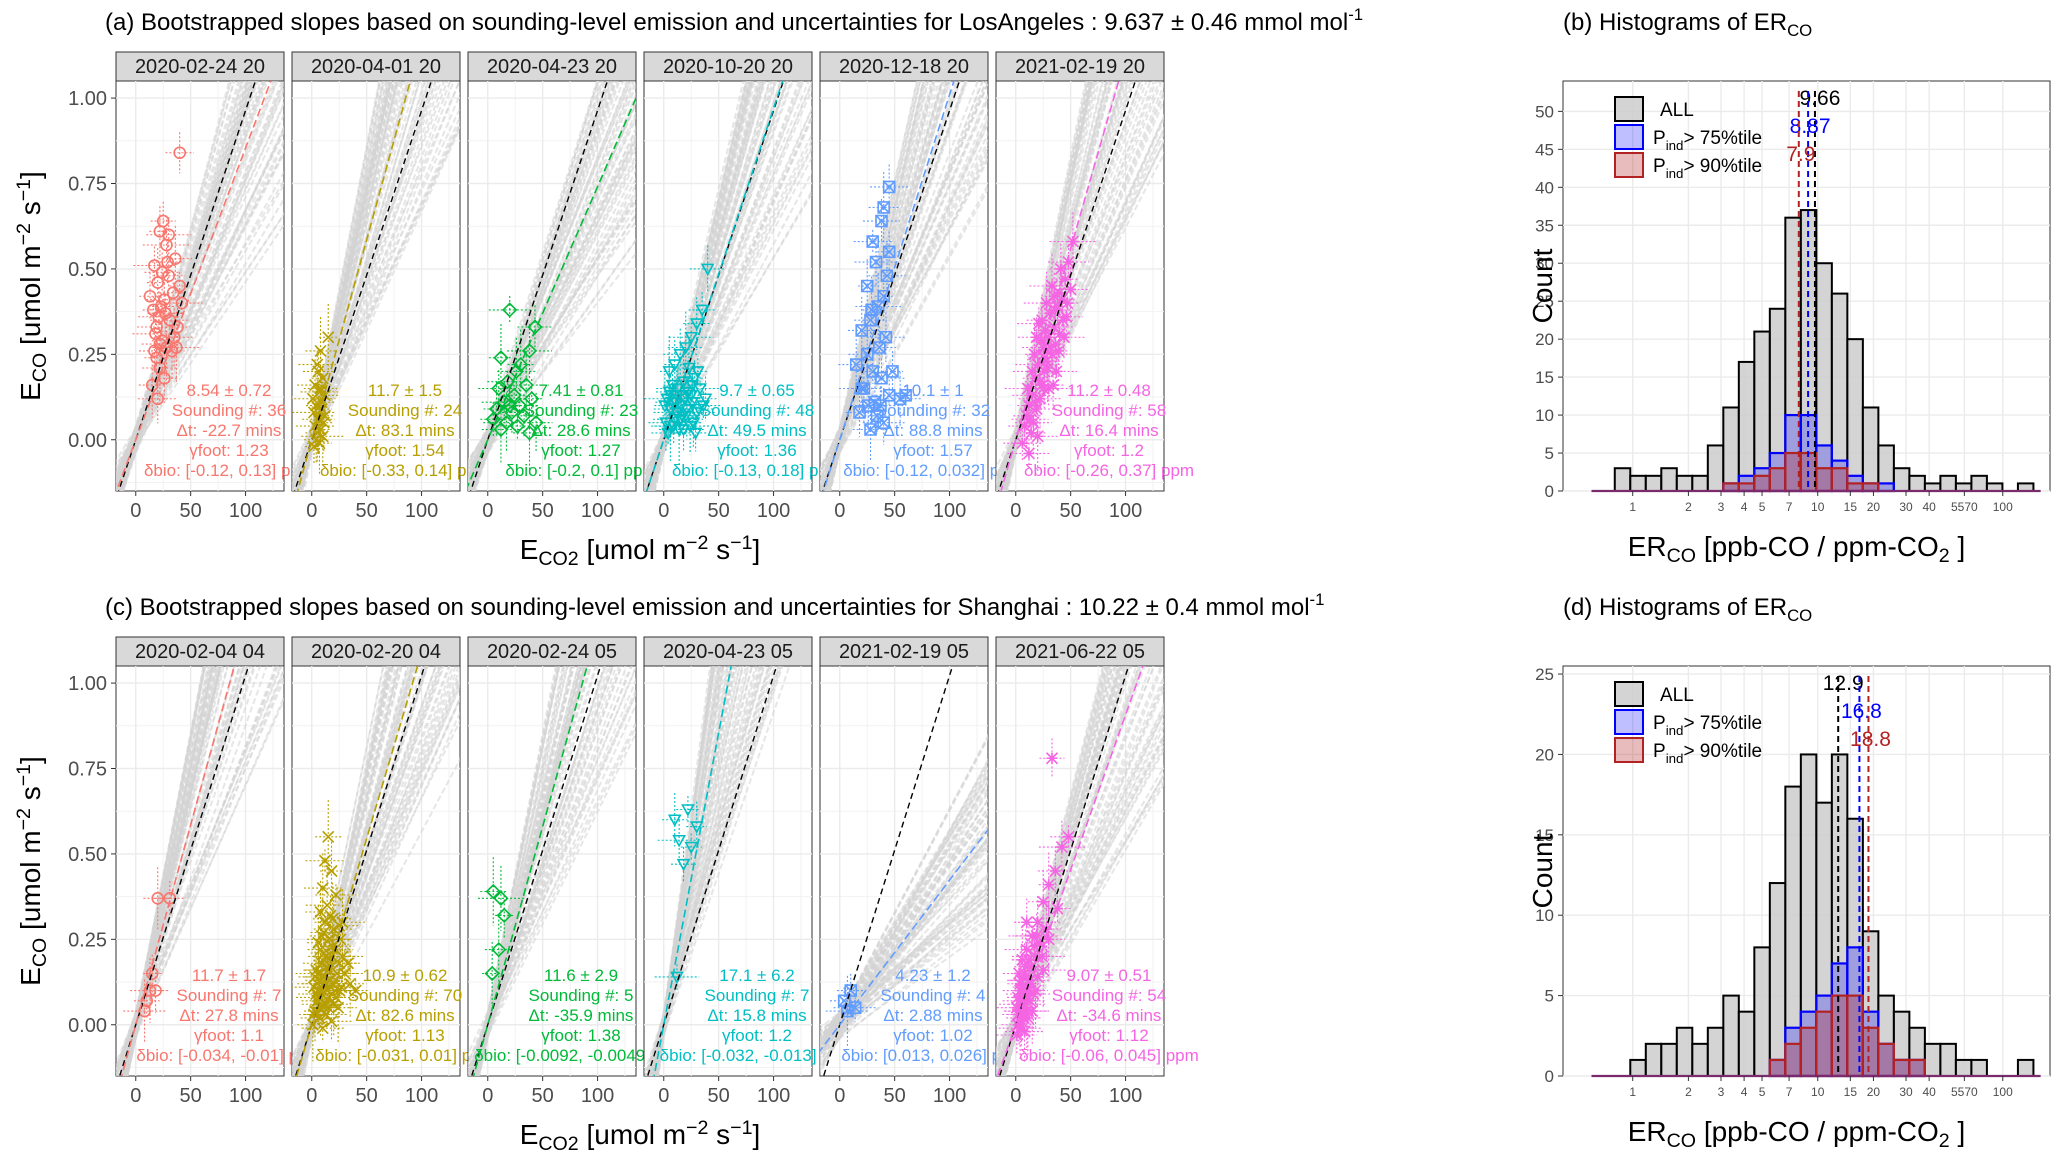 Image resolution: width=2067 pixels, height=1163 pixels. Describe the element at coordinates (1549, 491) in the screenshot. I see `y-tick-label: 0` at that location.